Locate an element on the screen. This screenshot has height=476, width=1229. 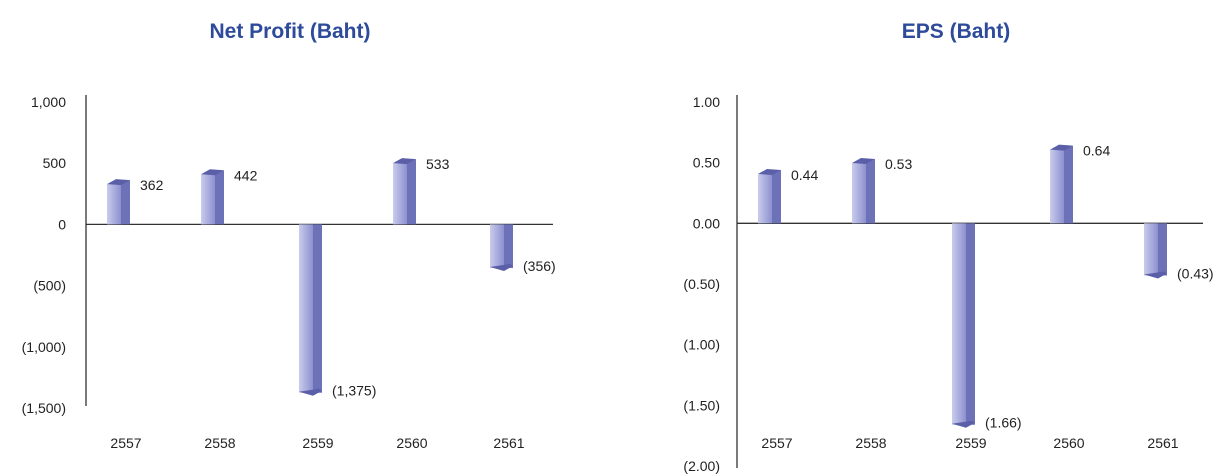
chart-title: EPS (Baht) is located at coordinates (956, 31).